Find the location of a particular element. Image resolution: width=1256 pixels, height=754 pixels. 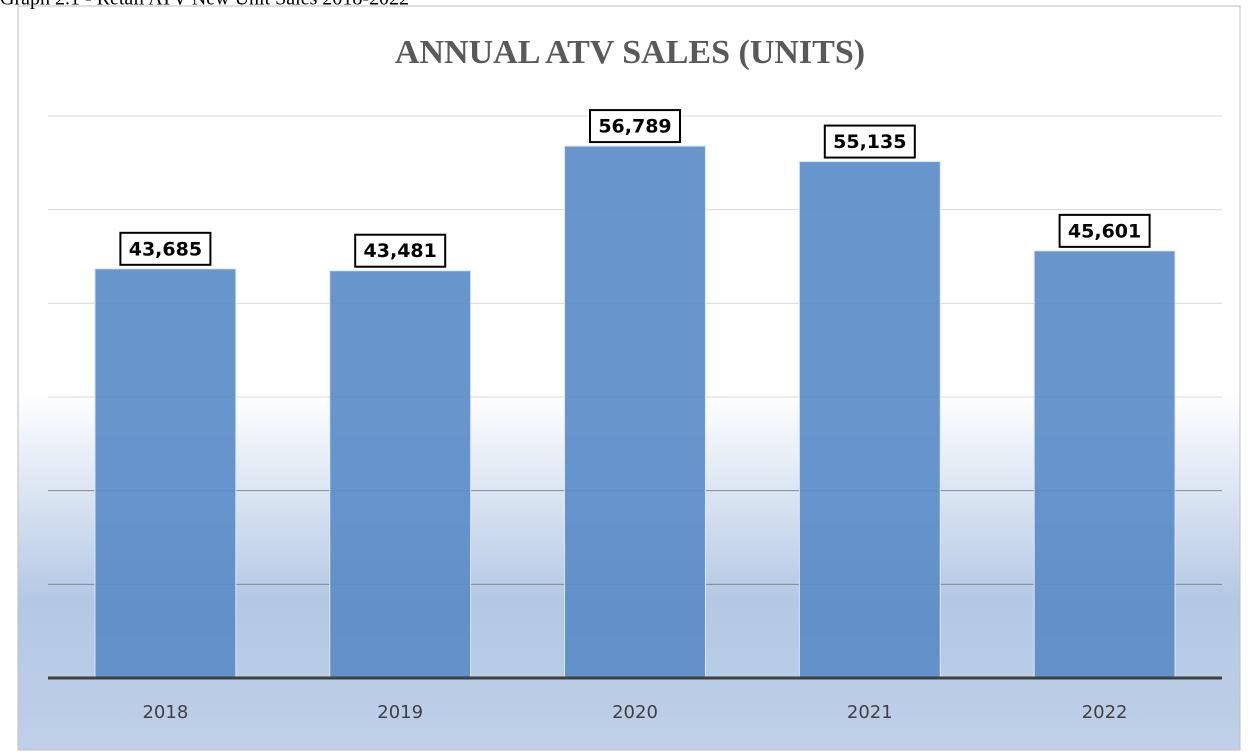

x-tick-label: 2019 is located at coordinates (400, 712).